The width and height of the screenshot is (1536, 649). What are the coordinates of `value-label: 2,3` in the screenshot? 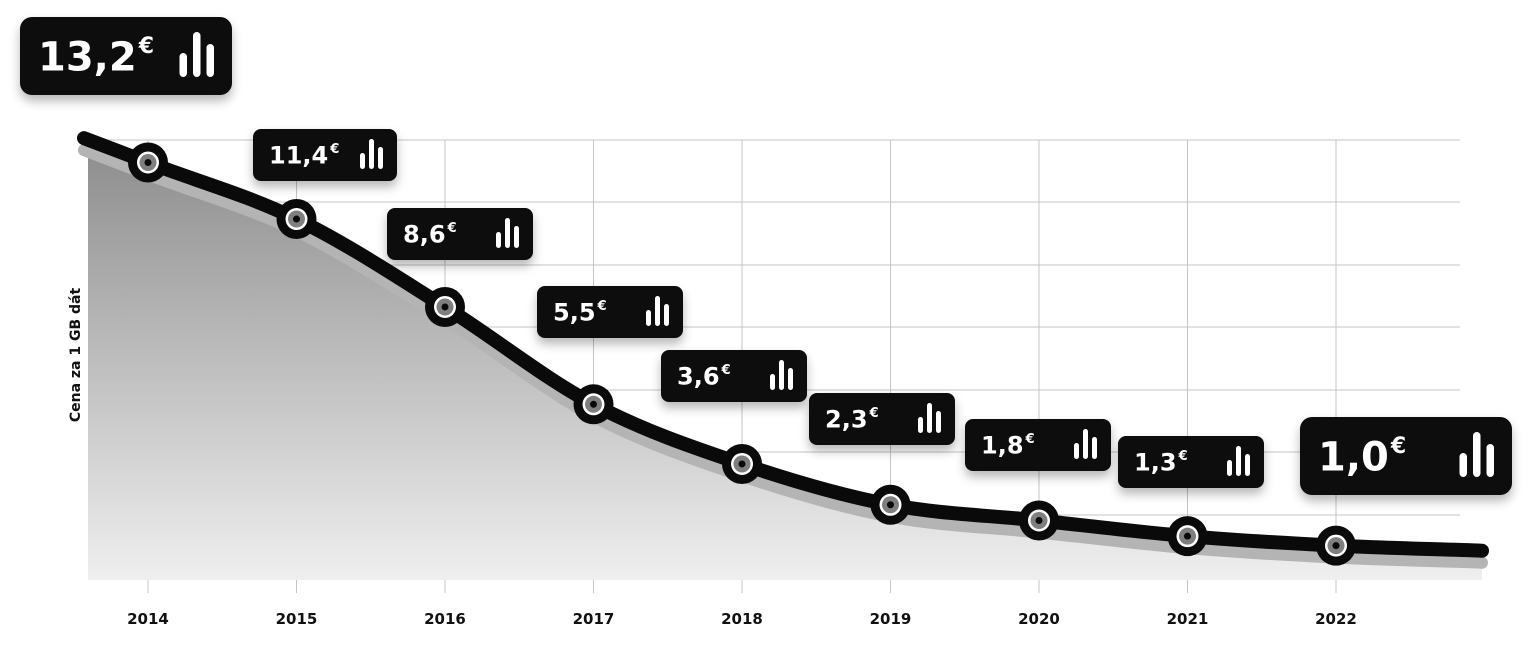 It's located at (846, 420).